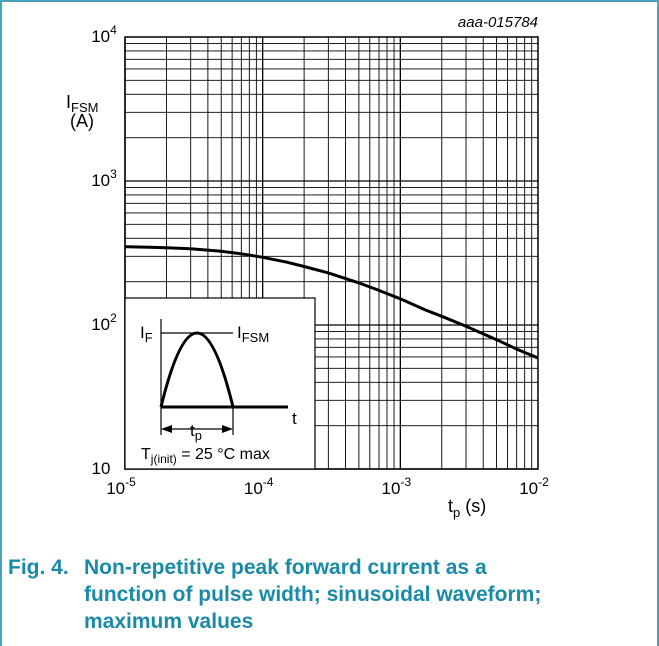 The width and height of the screenshot is (659, 646). I want to click on caption-line-1: Non-repetitive peak forward current as a, so click(285, 567).